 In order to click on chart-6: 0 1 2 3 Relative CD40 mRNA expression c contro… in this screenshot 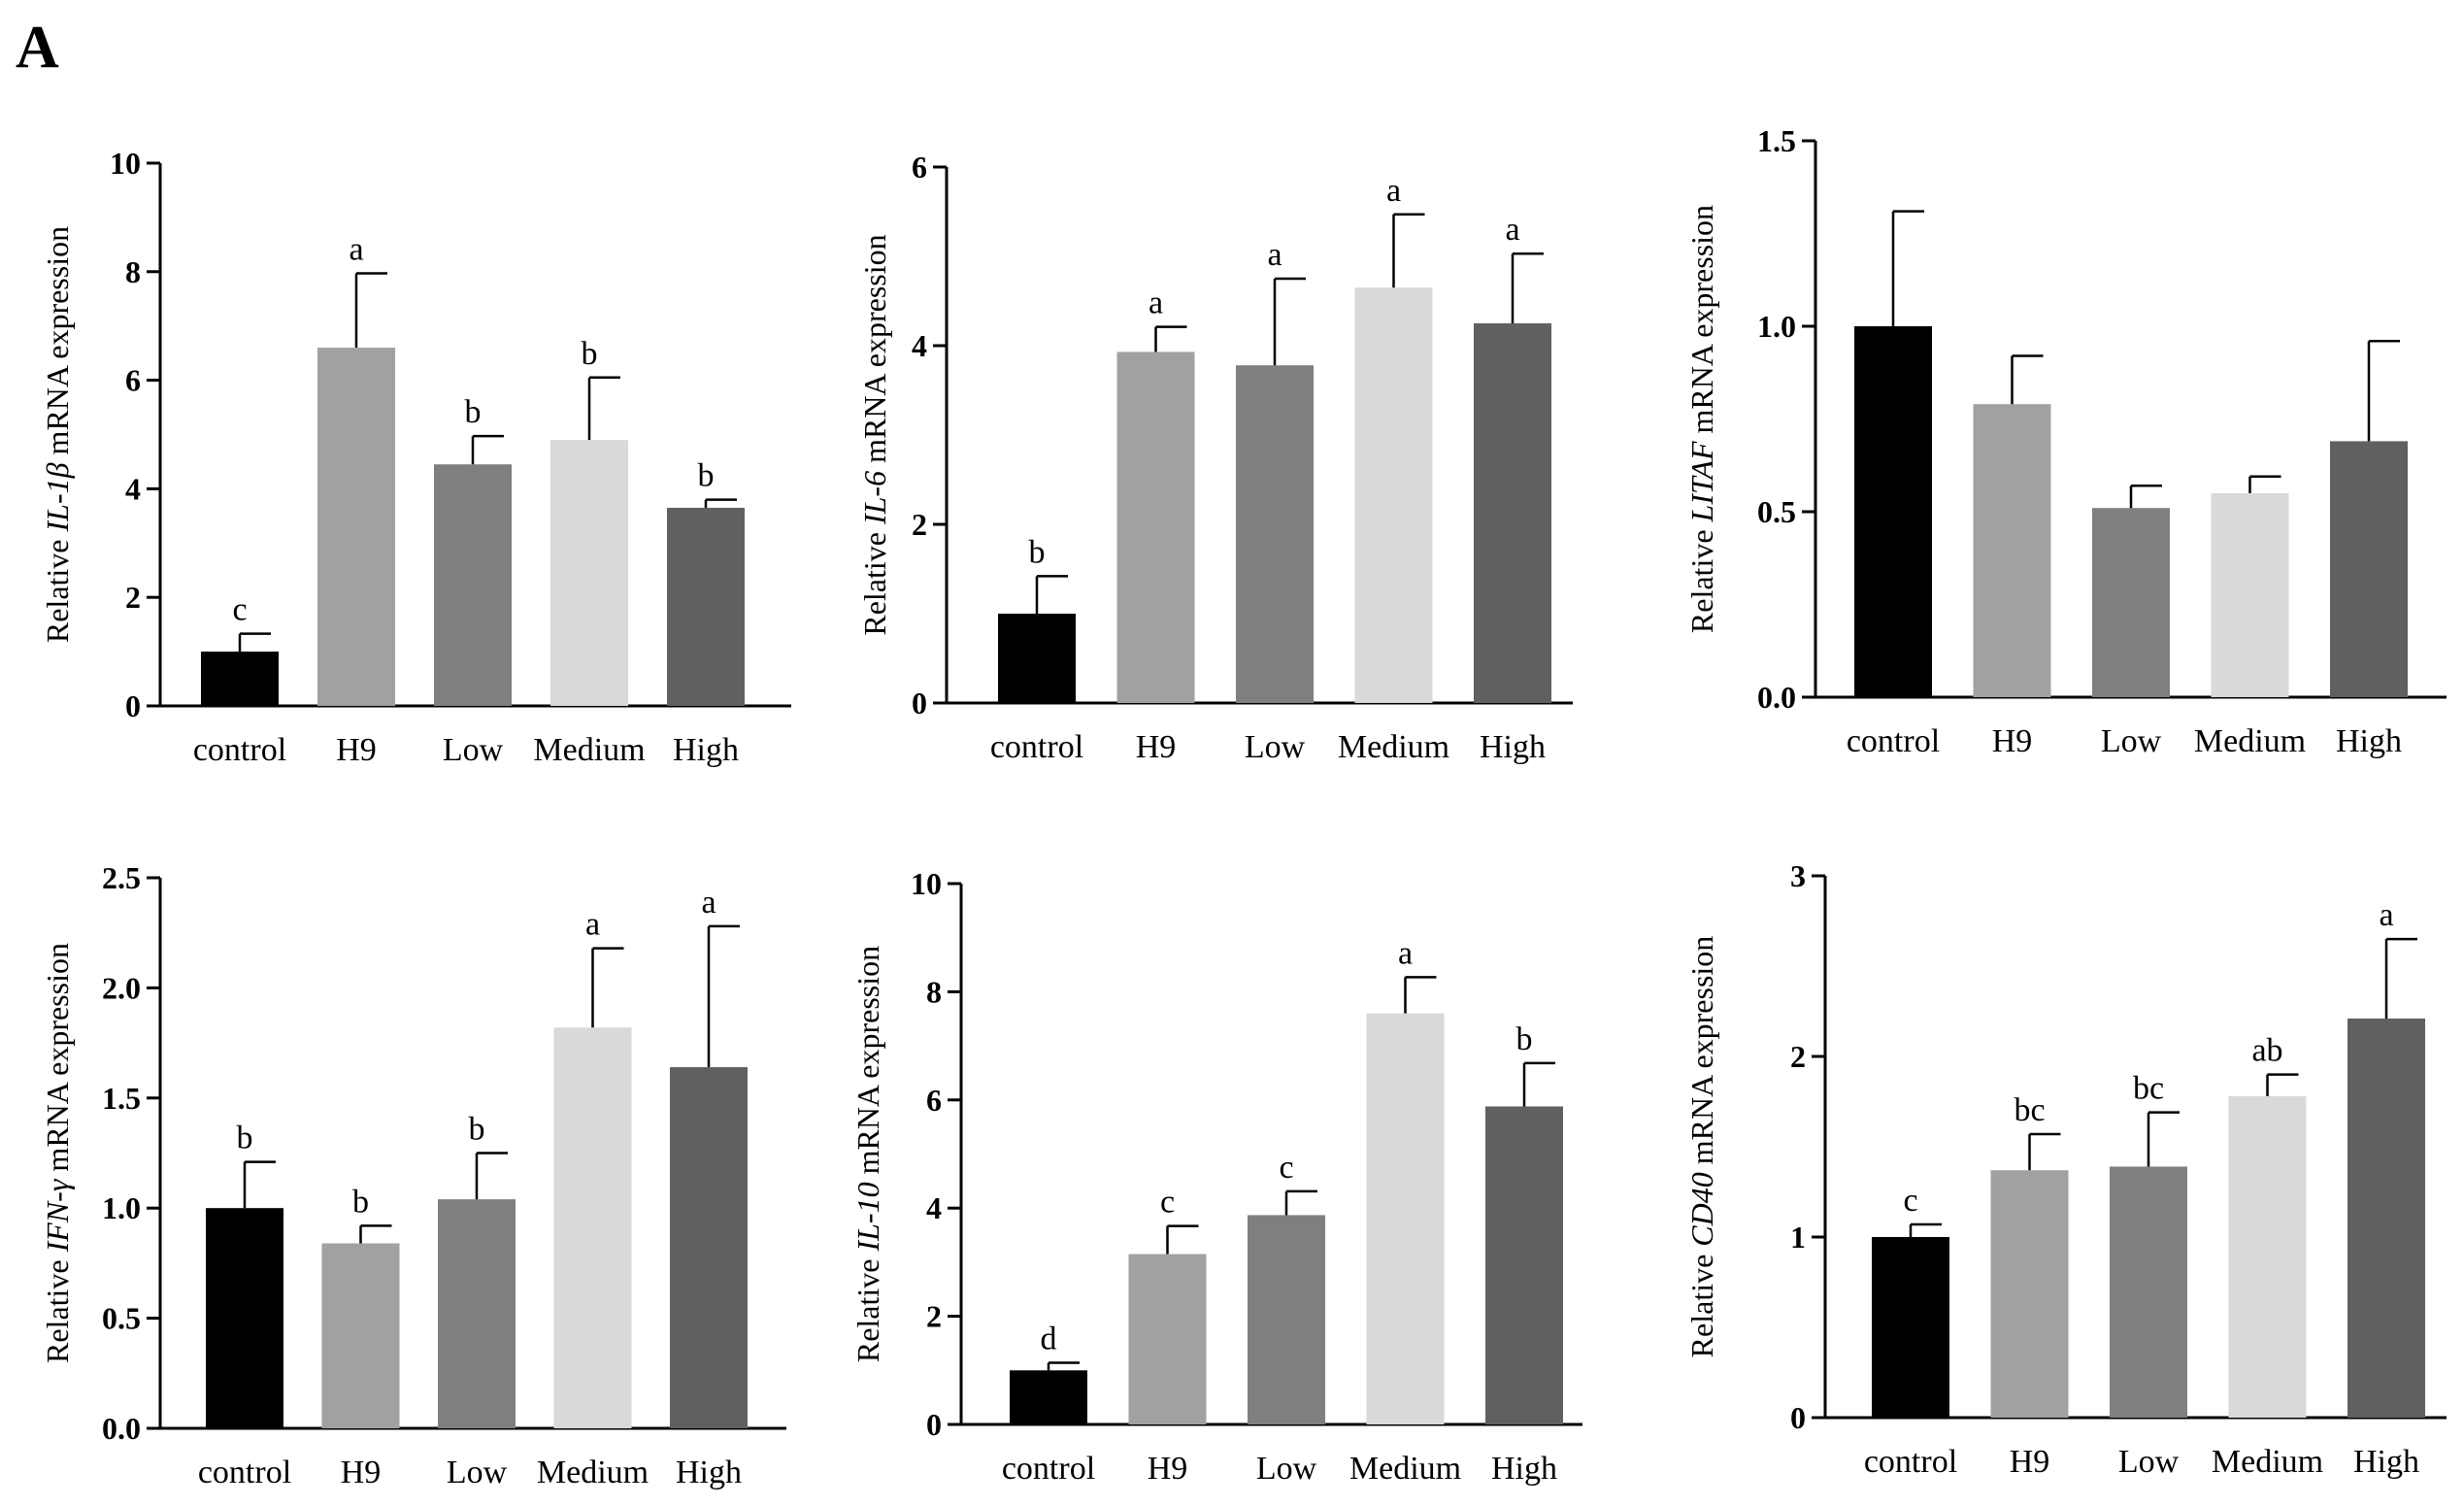, I will do `click(2065, 1169)`.